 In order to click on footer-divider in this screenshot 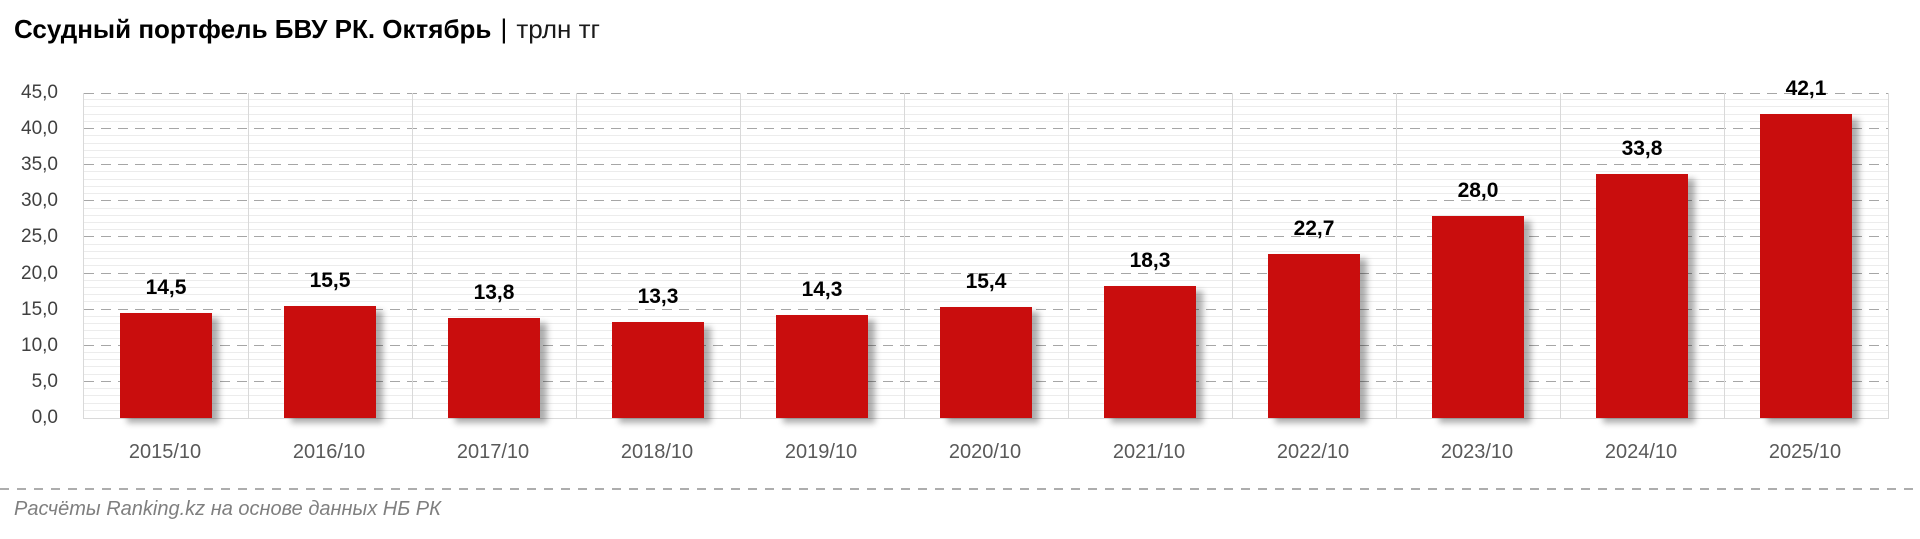, I will do `click(960, 489)`.